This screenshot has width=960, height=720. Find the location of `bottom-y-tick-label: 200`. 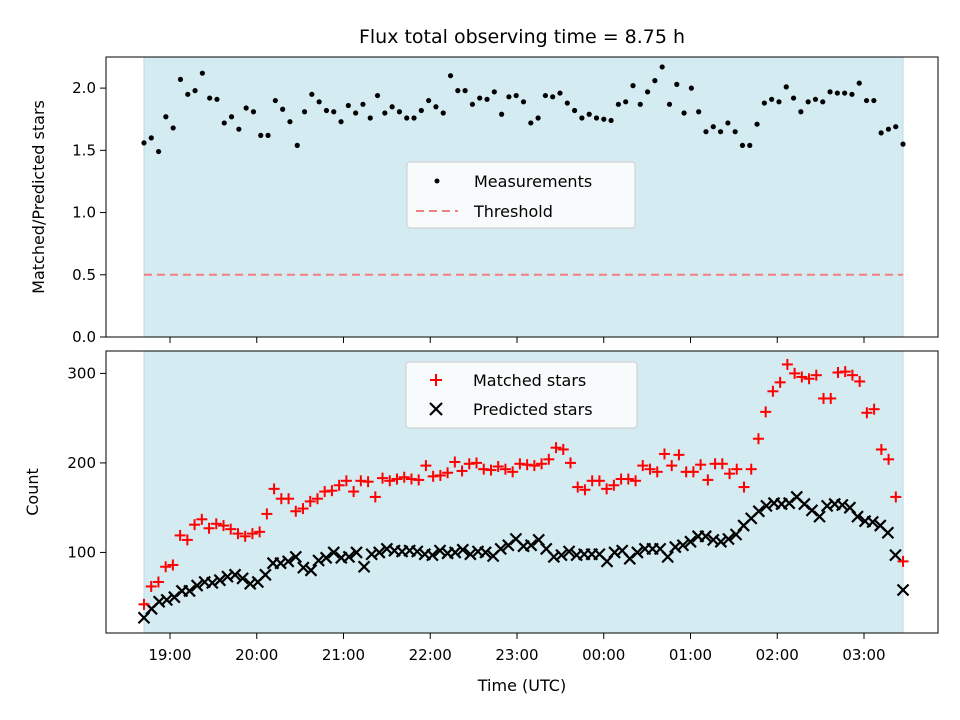

bottom-y-tick-label: 200 is located at coordinates (81, 463).